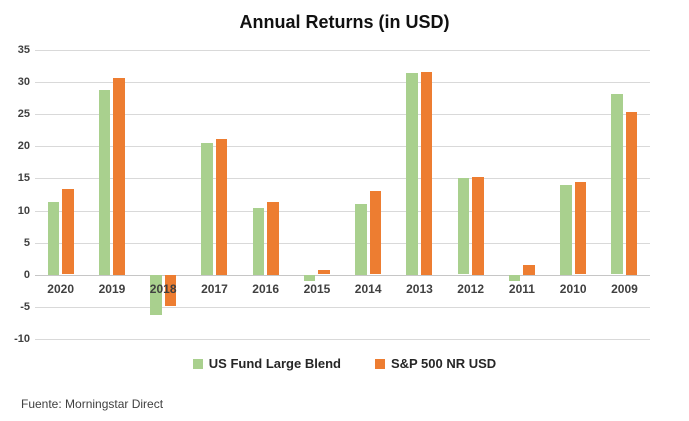  I want to click on bar-s-p-500-nr-usd-2020, so click(68, 231).